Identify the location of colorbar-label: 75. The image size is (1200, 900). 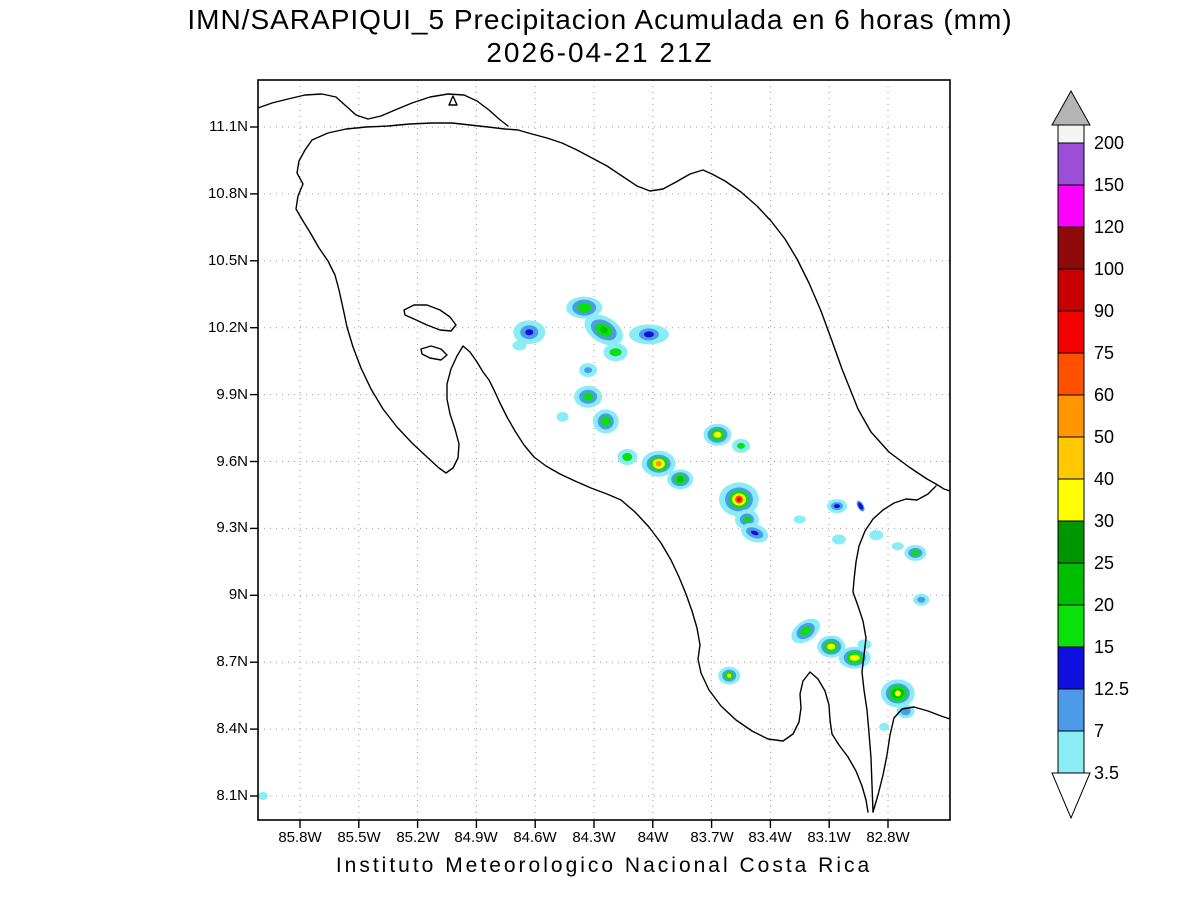
(1104, 353).